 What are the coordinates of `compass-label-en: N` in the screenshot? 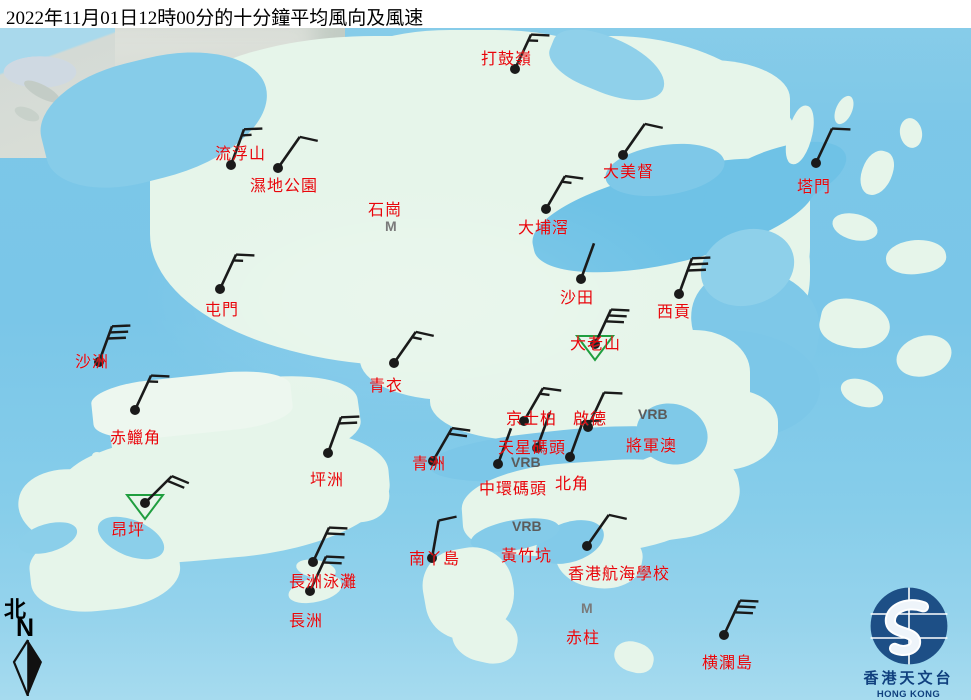 It's located at (25, 628).